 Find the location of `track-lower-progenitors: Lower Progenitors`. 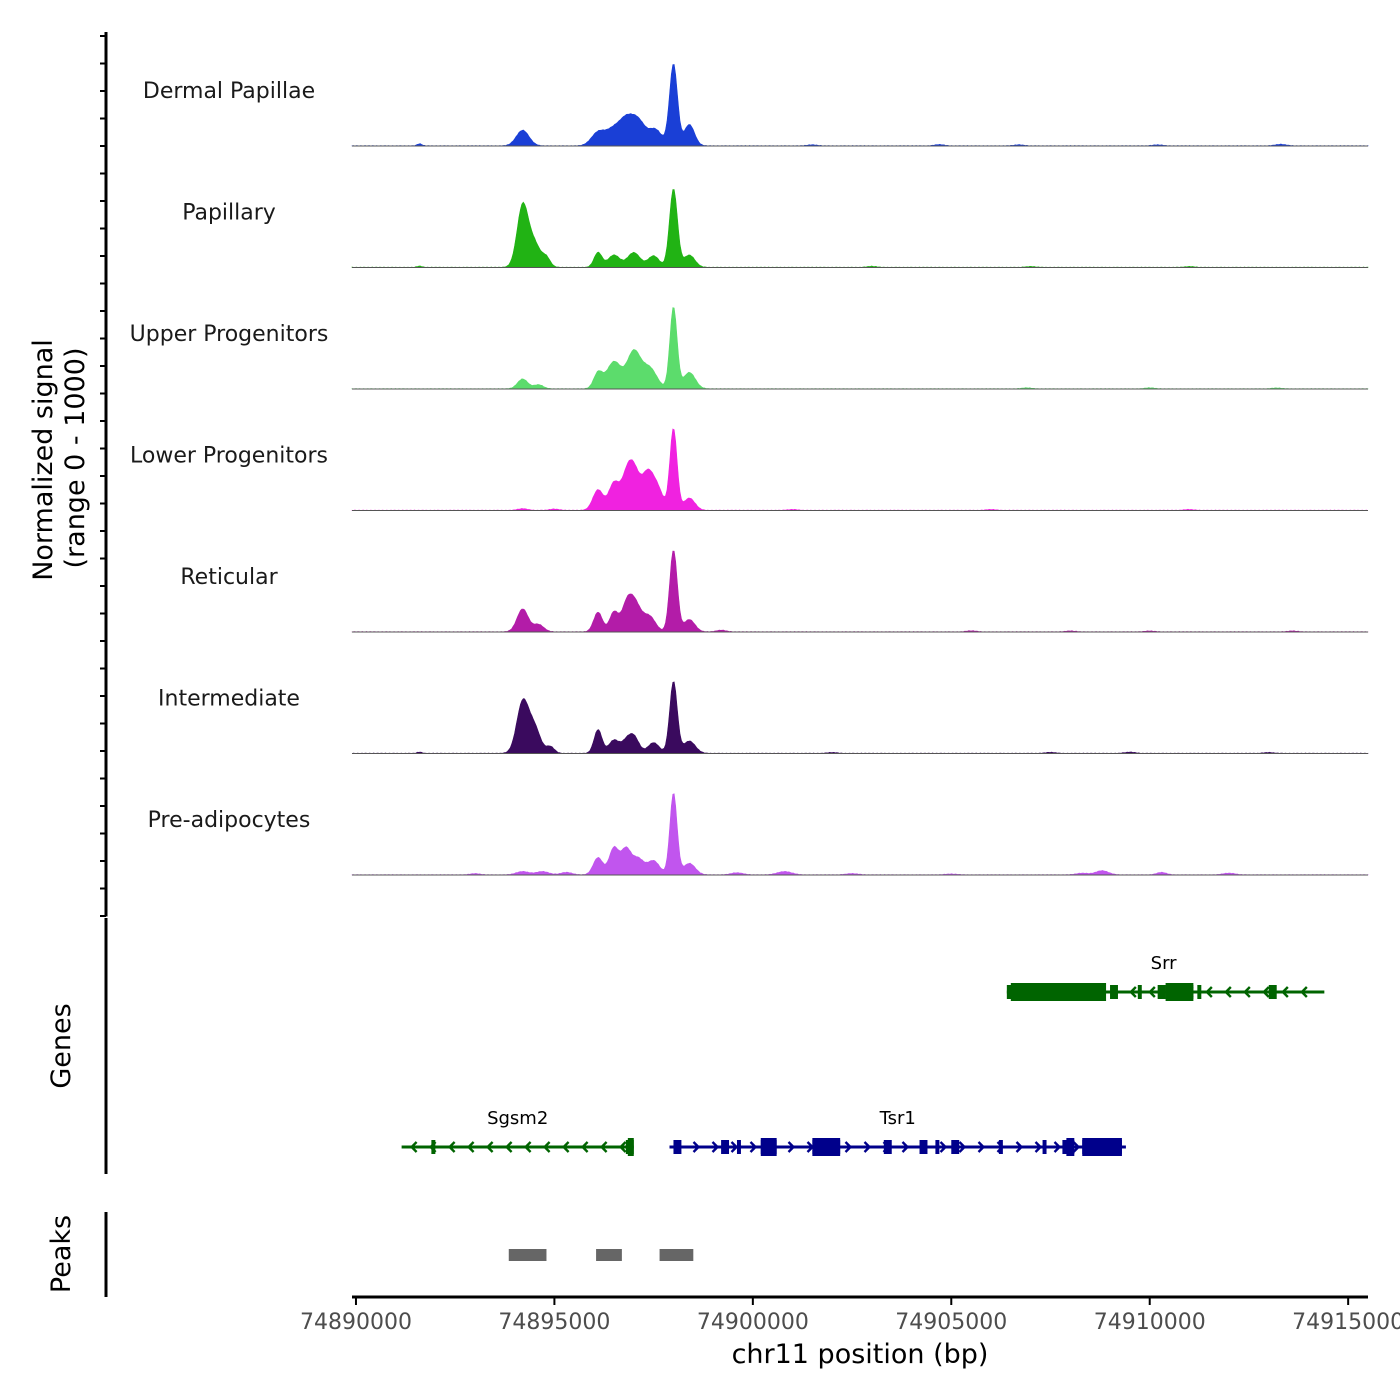

track-lower-progenitors: Lower Progenitors is located at coordinates (749, 469).